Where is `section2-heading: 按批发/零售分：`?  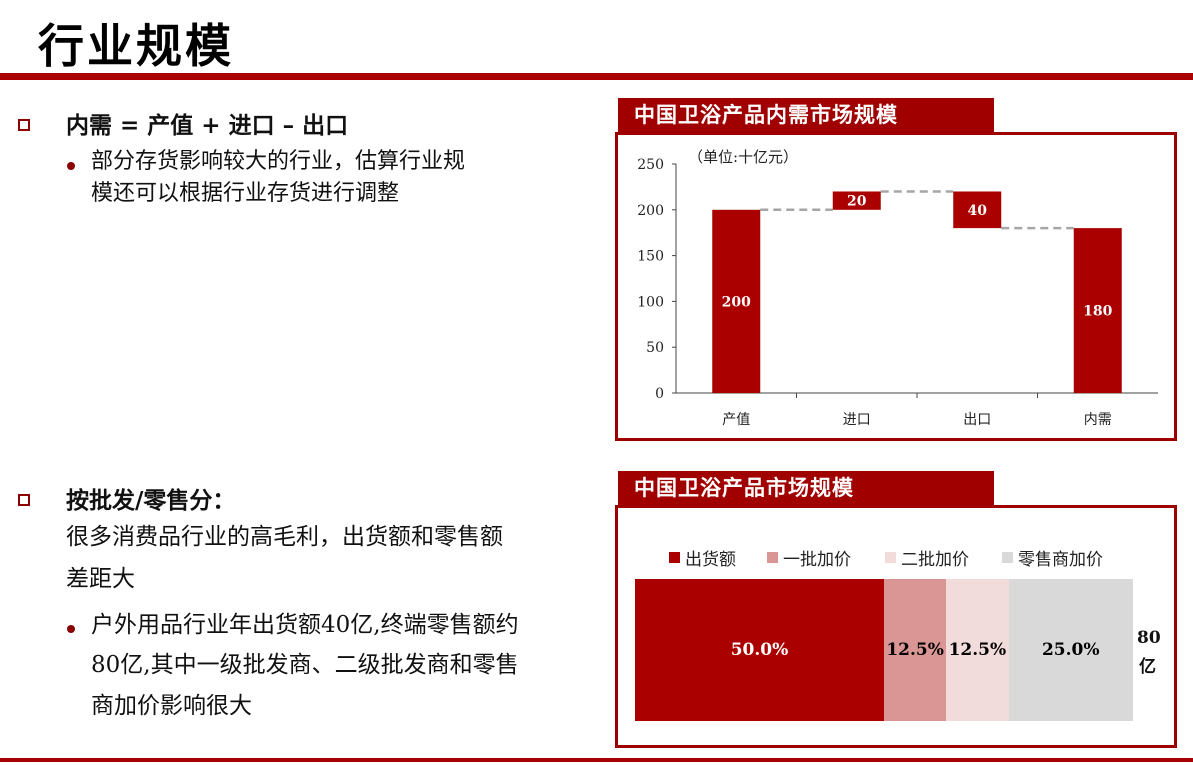 section2-heading: 按批发/零售分： is located at coordinates (151, 500).